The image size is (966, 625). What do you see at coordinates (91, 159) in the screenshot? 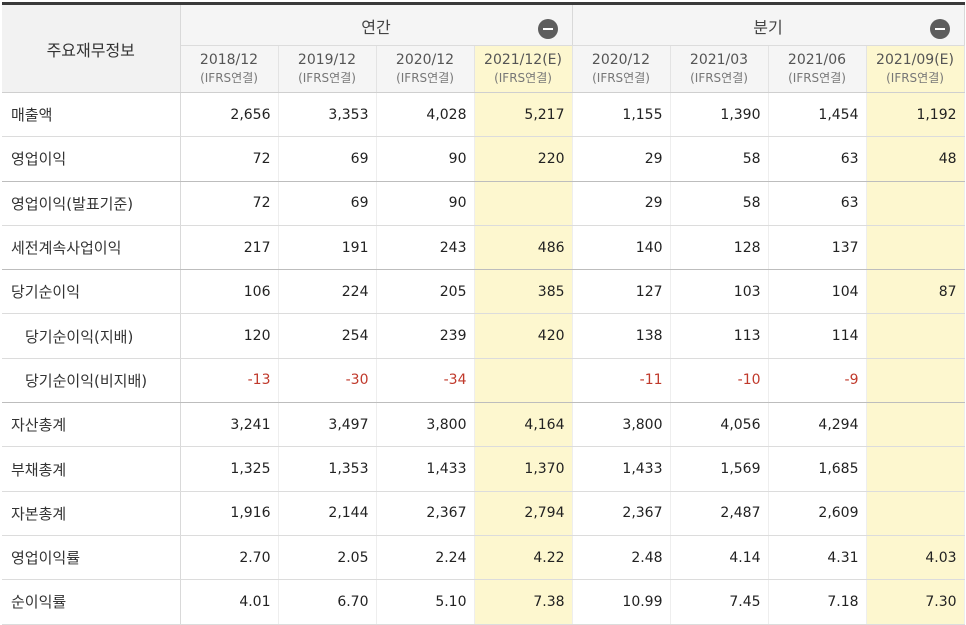
I see `row-label: 영업이익` at bounding box center [91, 159].